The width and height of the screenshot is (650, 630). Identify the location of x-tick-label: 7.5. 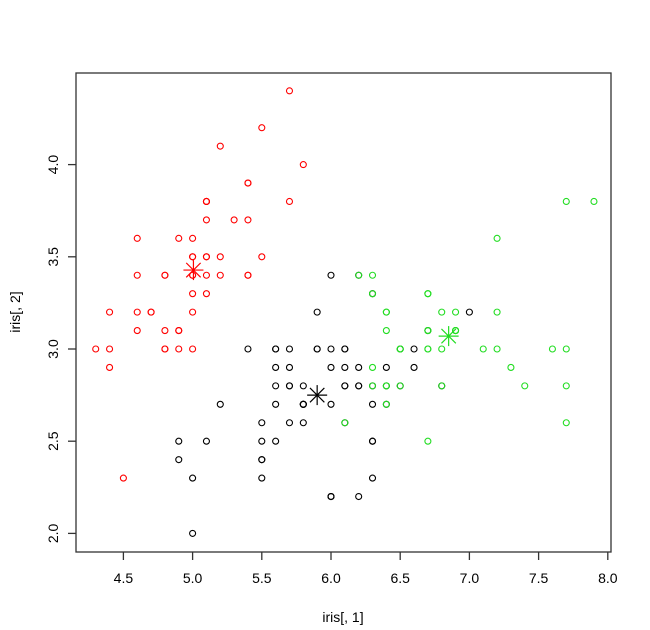
(539, 578).